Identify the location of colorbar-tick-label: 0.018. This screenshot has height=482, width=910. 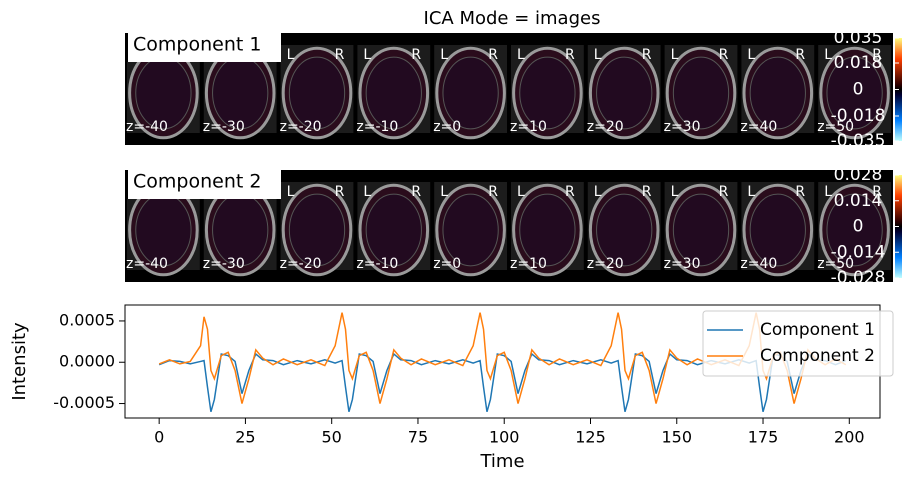
(858, 63).